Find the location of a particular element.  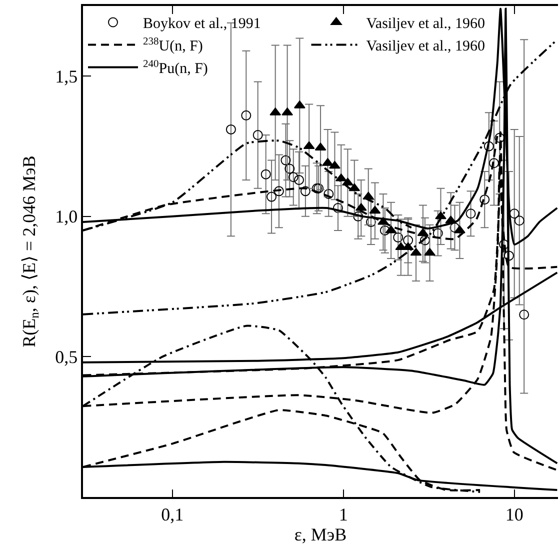

x-tick-label: 10 is located at coordinates (514, 514).